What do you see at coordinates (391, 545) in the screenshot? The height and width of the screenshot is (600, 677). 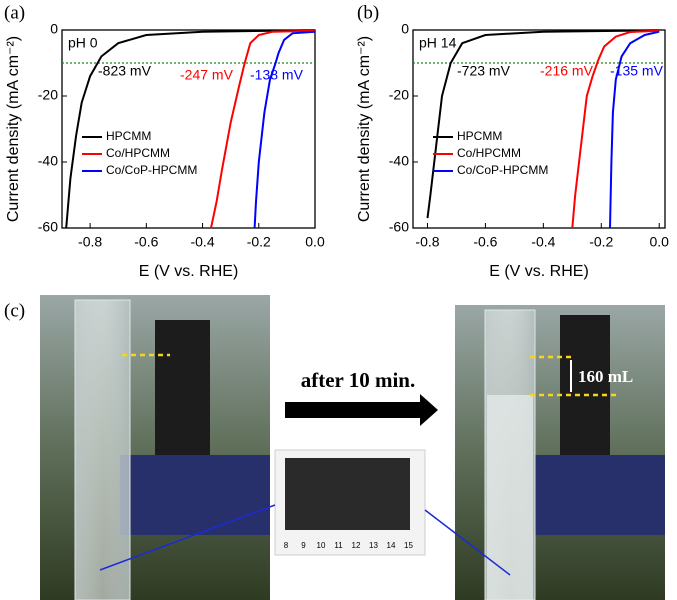 I see `ruler-label: 14` at bounding box center [391, 545].